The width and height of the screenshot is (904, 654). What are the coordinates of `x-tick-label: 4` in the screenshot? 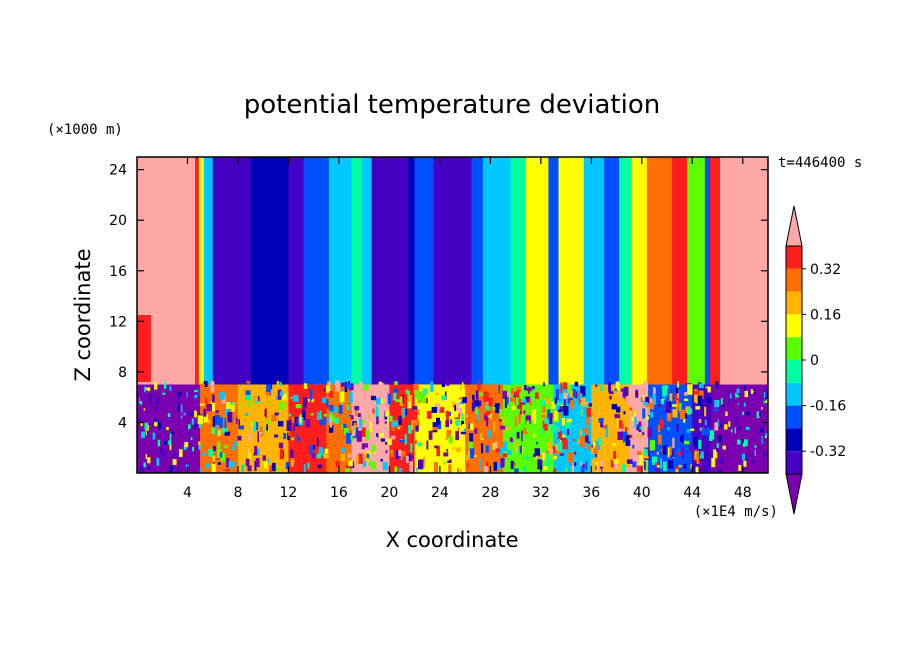 It's located at (187, 493).